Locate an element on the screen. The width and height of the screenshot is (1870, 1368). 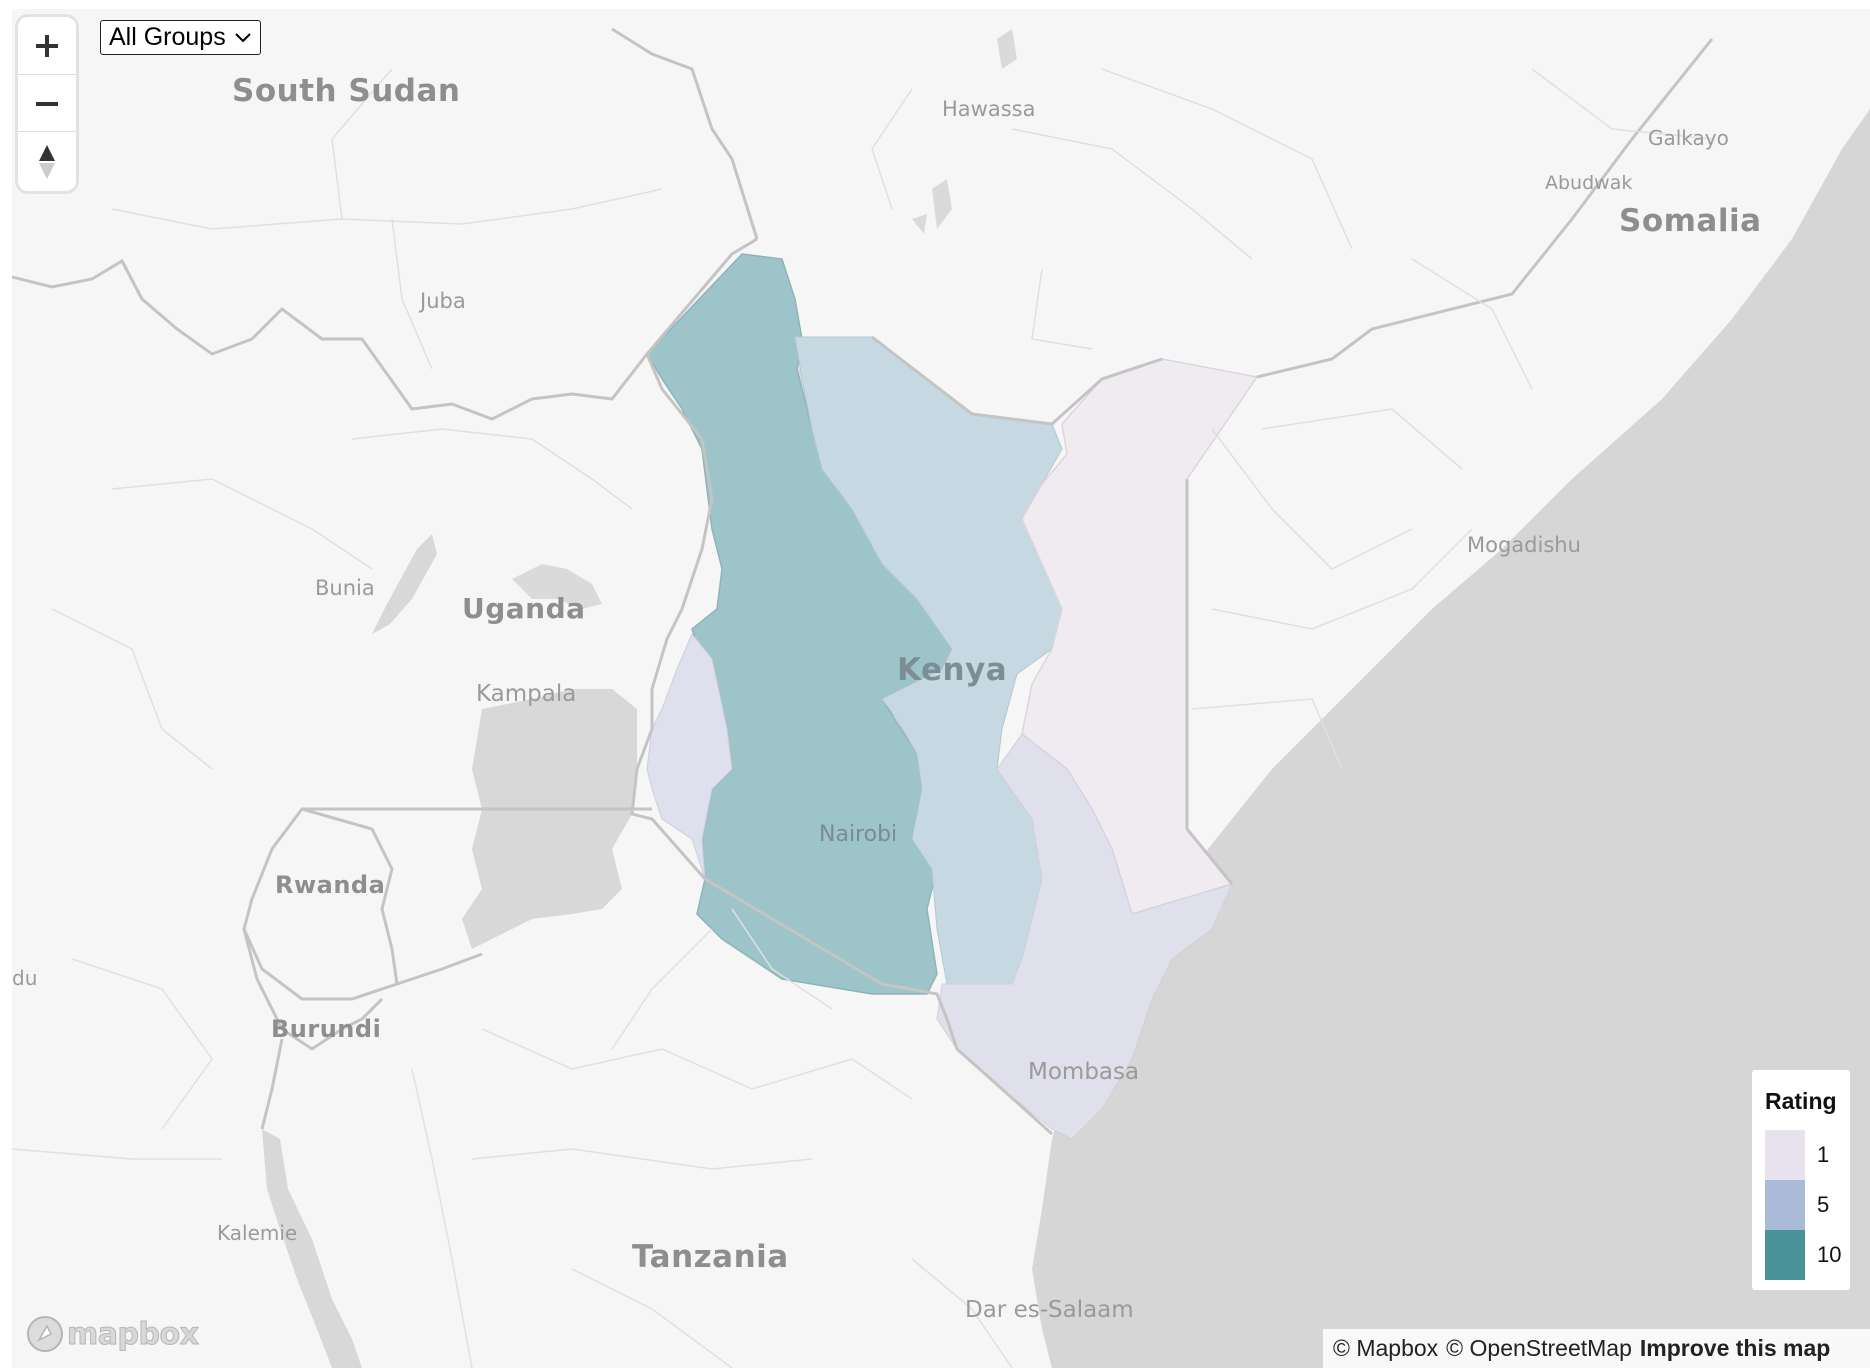
label-hawassa: Hawassa is located at coordinates (989, 109).